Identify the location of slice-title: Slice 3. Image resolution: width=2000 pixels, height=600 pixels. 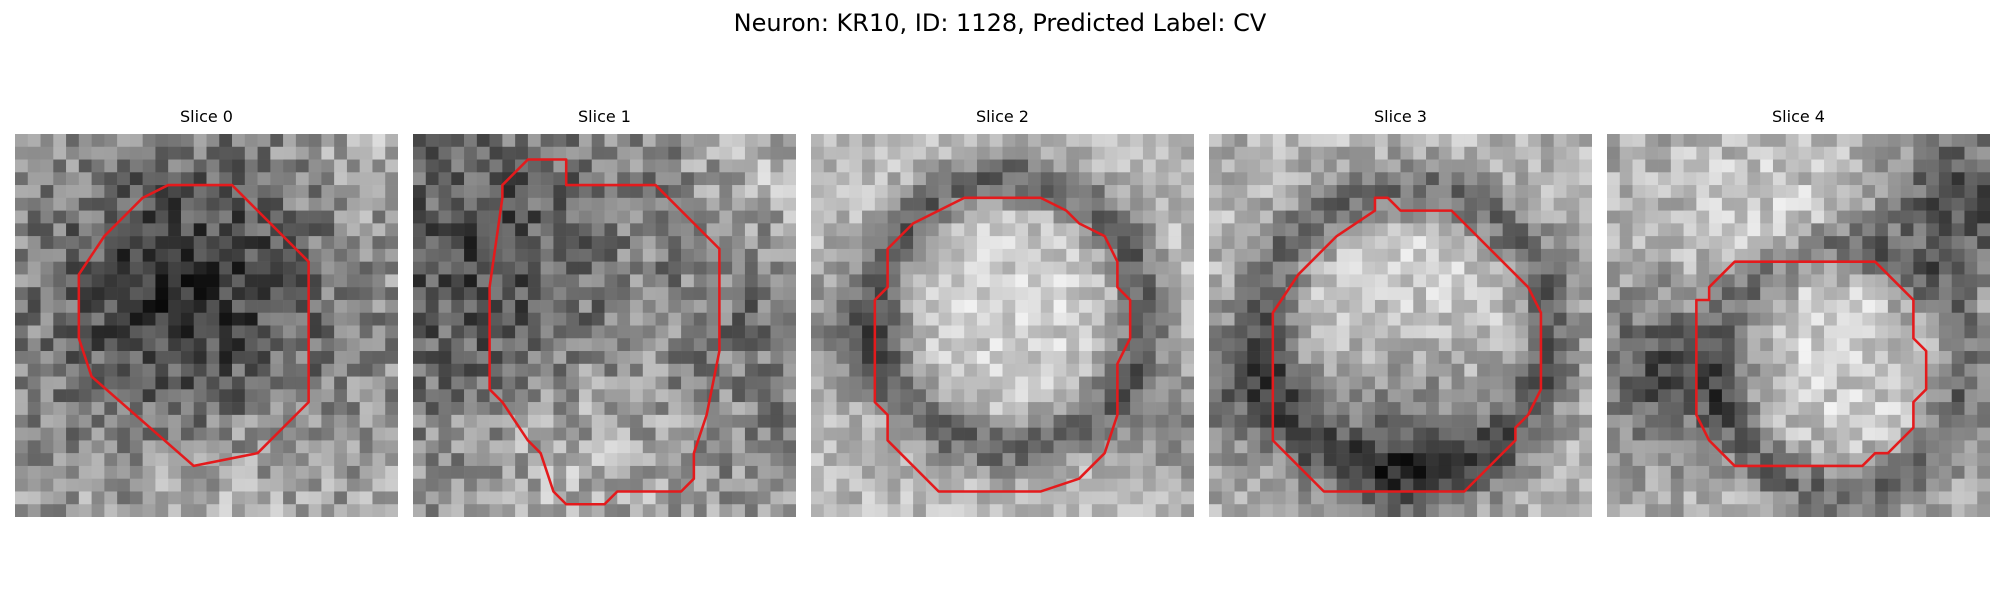
(1400, 116).